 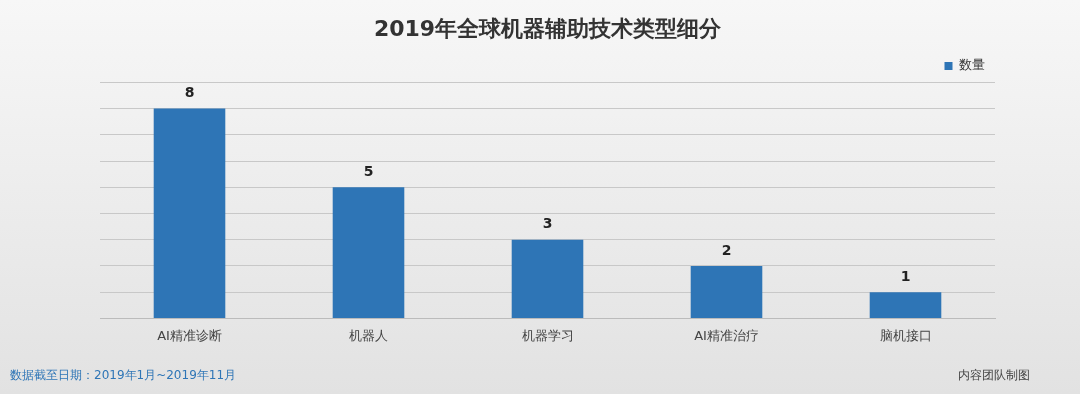 What do you see at coordinates (726, 249) in the screenshot?
I see `data-label: 2` at bounding box center [726, 249].